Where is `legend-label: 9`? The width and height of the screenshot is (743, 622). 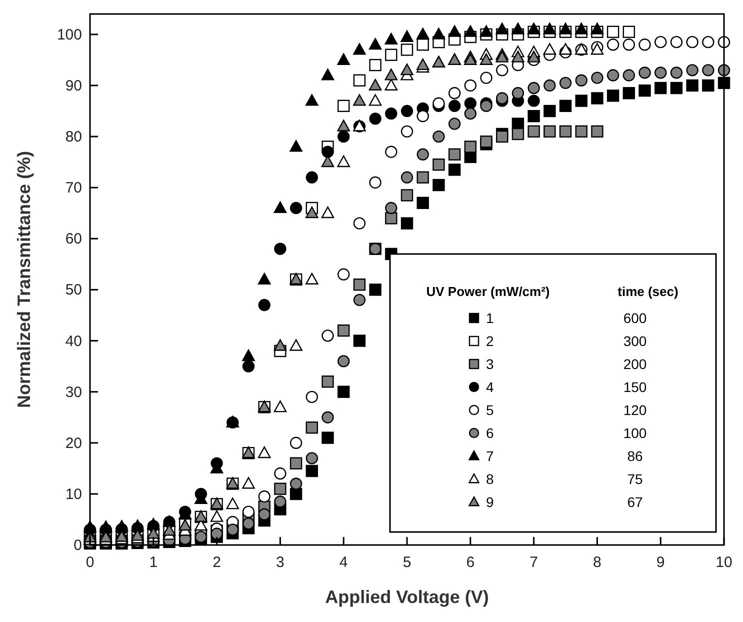
legend-label: 9 is located at coordinates (490, 502).